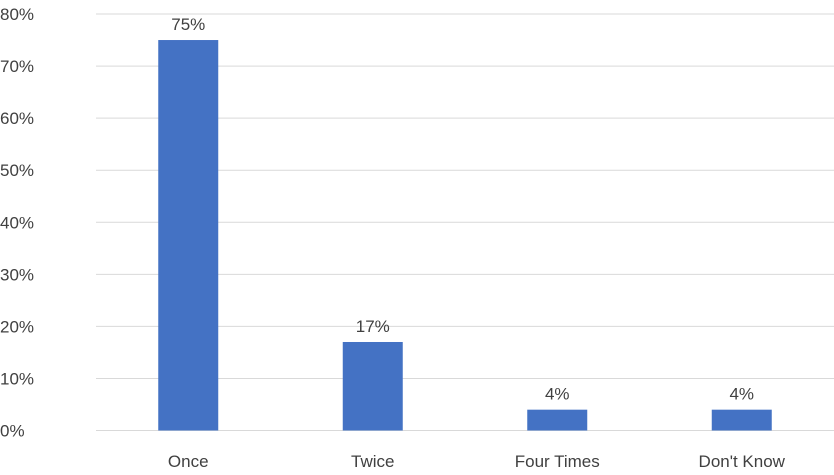 The width and height of the screenshot is (834, 475). Describe the element at coordinates (742, 461) in the screenshot. I see `x-category-label: Don't Know` at that location.